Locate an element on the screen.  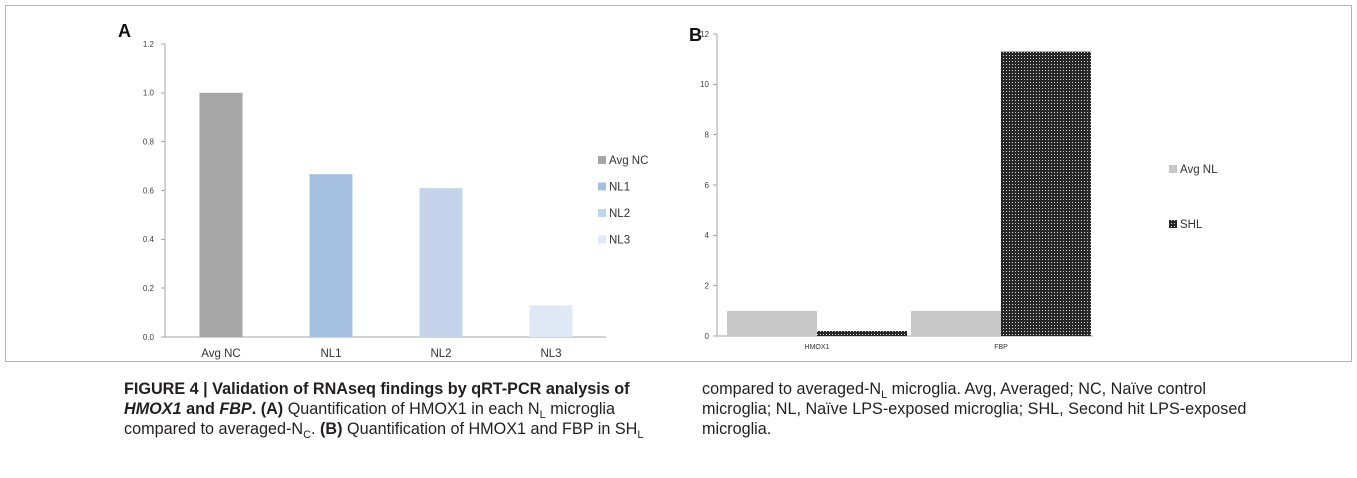
caption-subscript: C is located at coordinates (307, 435).